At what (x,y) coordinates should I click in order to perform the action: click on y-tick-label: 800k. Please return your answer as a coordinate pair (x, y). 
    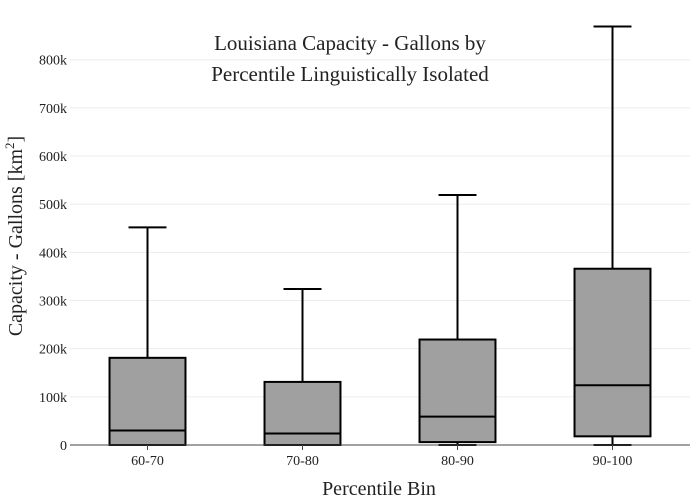
    Looking at the image, I should click on (53, 61).